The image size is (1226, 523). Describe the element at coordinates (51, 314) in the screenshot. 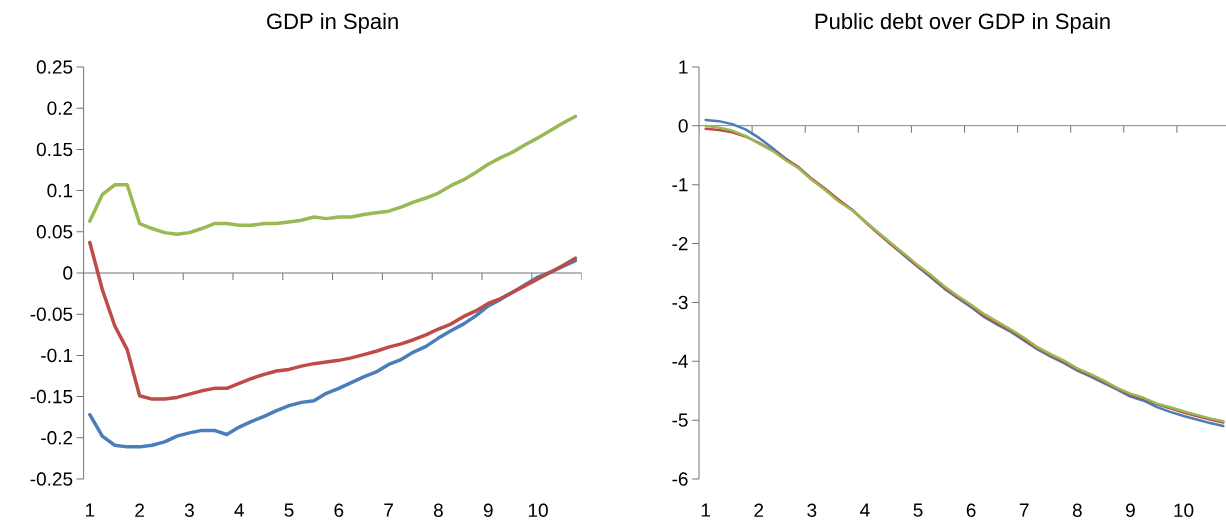

I see `y-tick-label: -0.05` at that location.